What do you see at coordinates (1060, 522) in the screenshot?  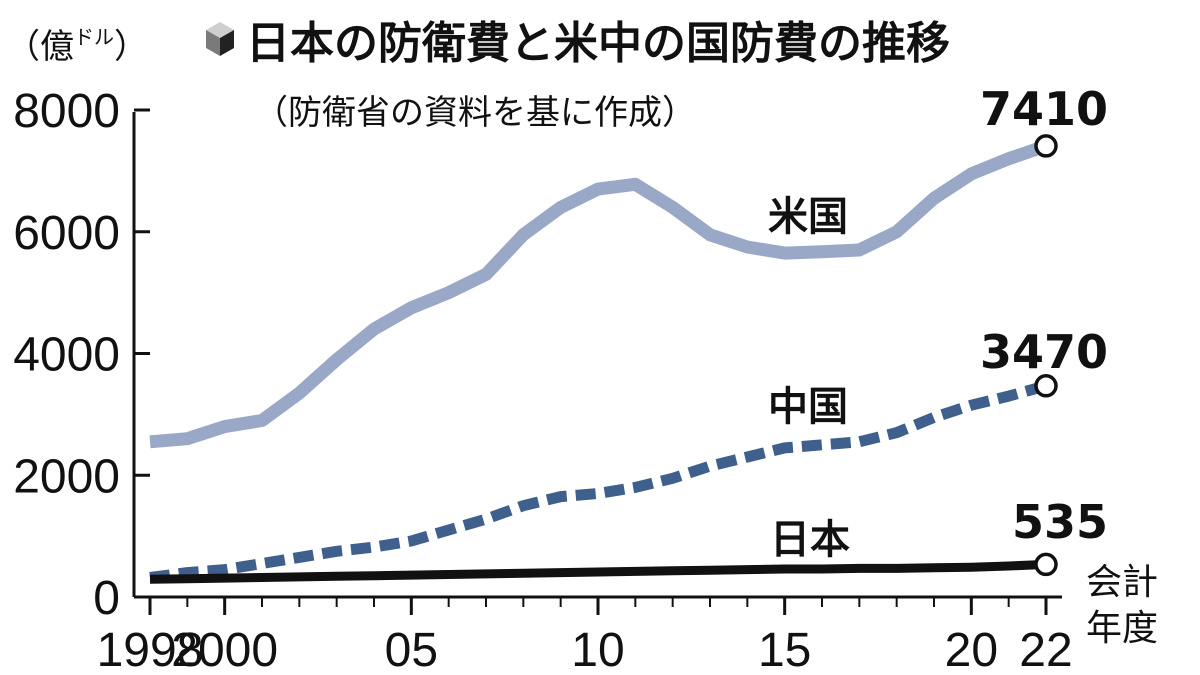 I see `series-end-value: 535` at bounding box center [1060, 522].